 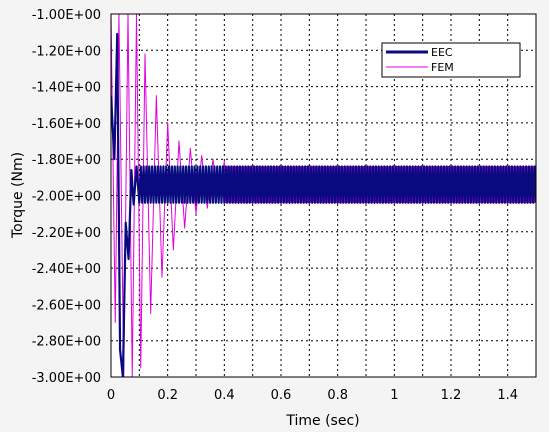 What do you see at coordinates (224, 395) in the screenshot?
I see `x-tick-label: 0.4` at bounding box center [224, 395].